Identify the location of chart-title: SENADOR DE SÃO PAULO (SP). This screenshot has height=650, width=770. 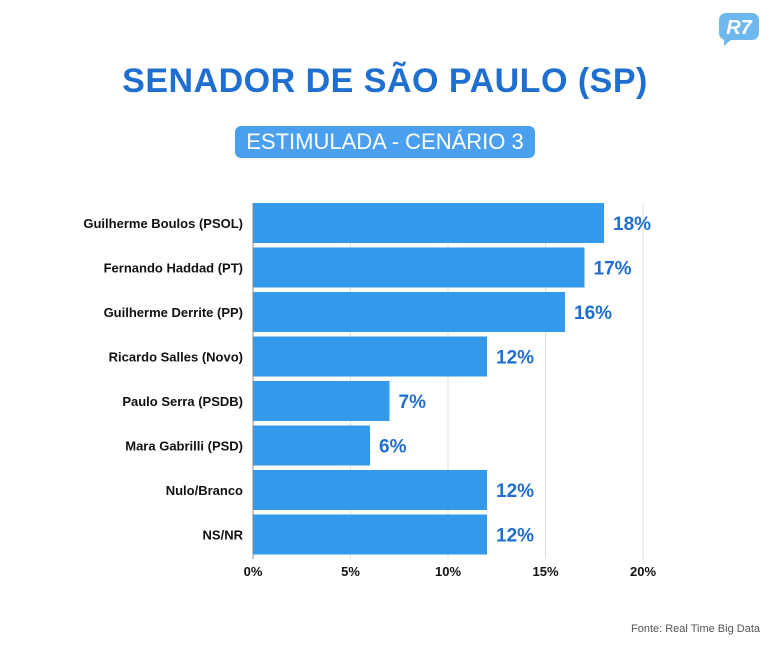
(385, 81).